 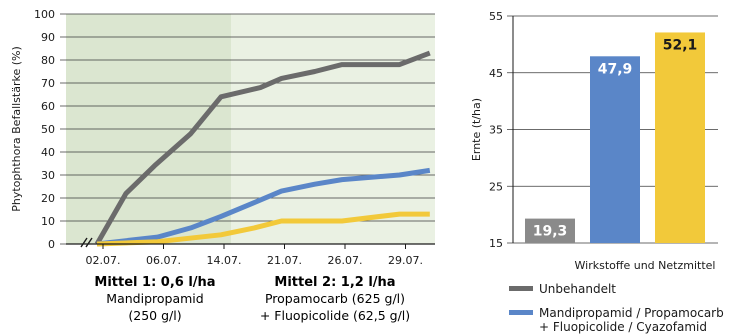 I want to click on x-tick-label: 02.07., so click(x=103, y=260).